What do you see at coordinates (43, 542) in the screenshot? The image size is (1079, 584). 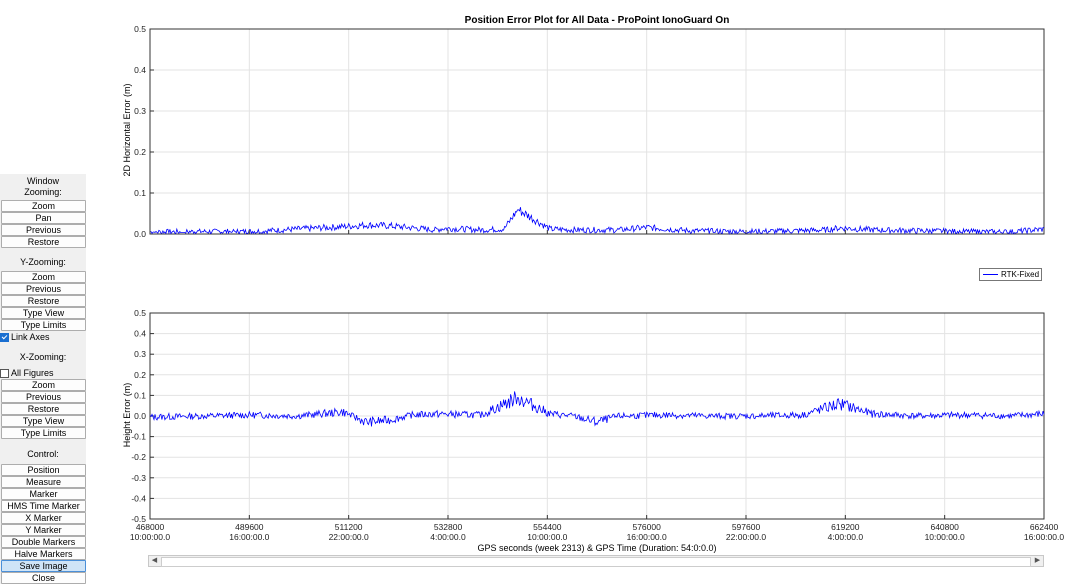 I see `double-markers-button: Double Markers` at bounding box center [43, 542].